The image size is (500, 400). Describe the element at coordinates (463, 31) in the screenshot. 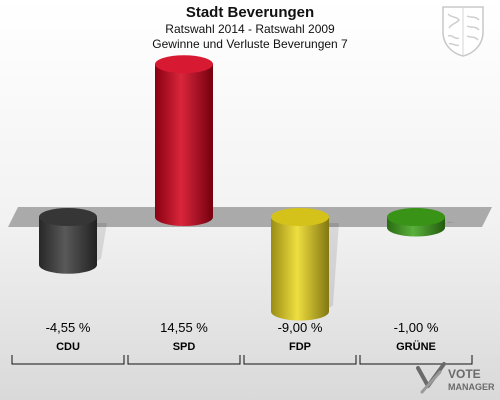

I see `coat-of-arms-icon` at that location.